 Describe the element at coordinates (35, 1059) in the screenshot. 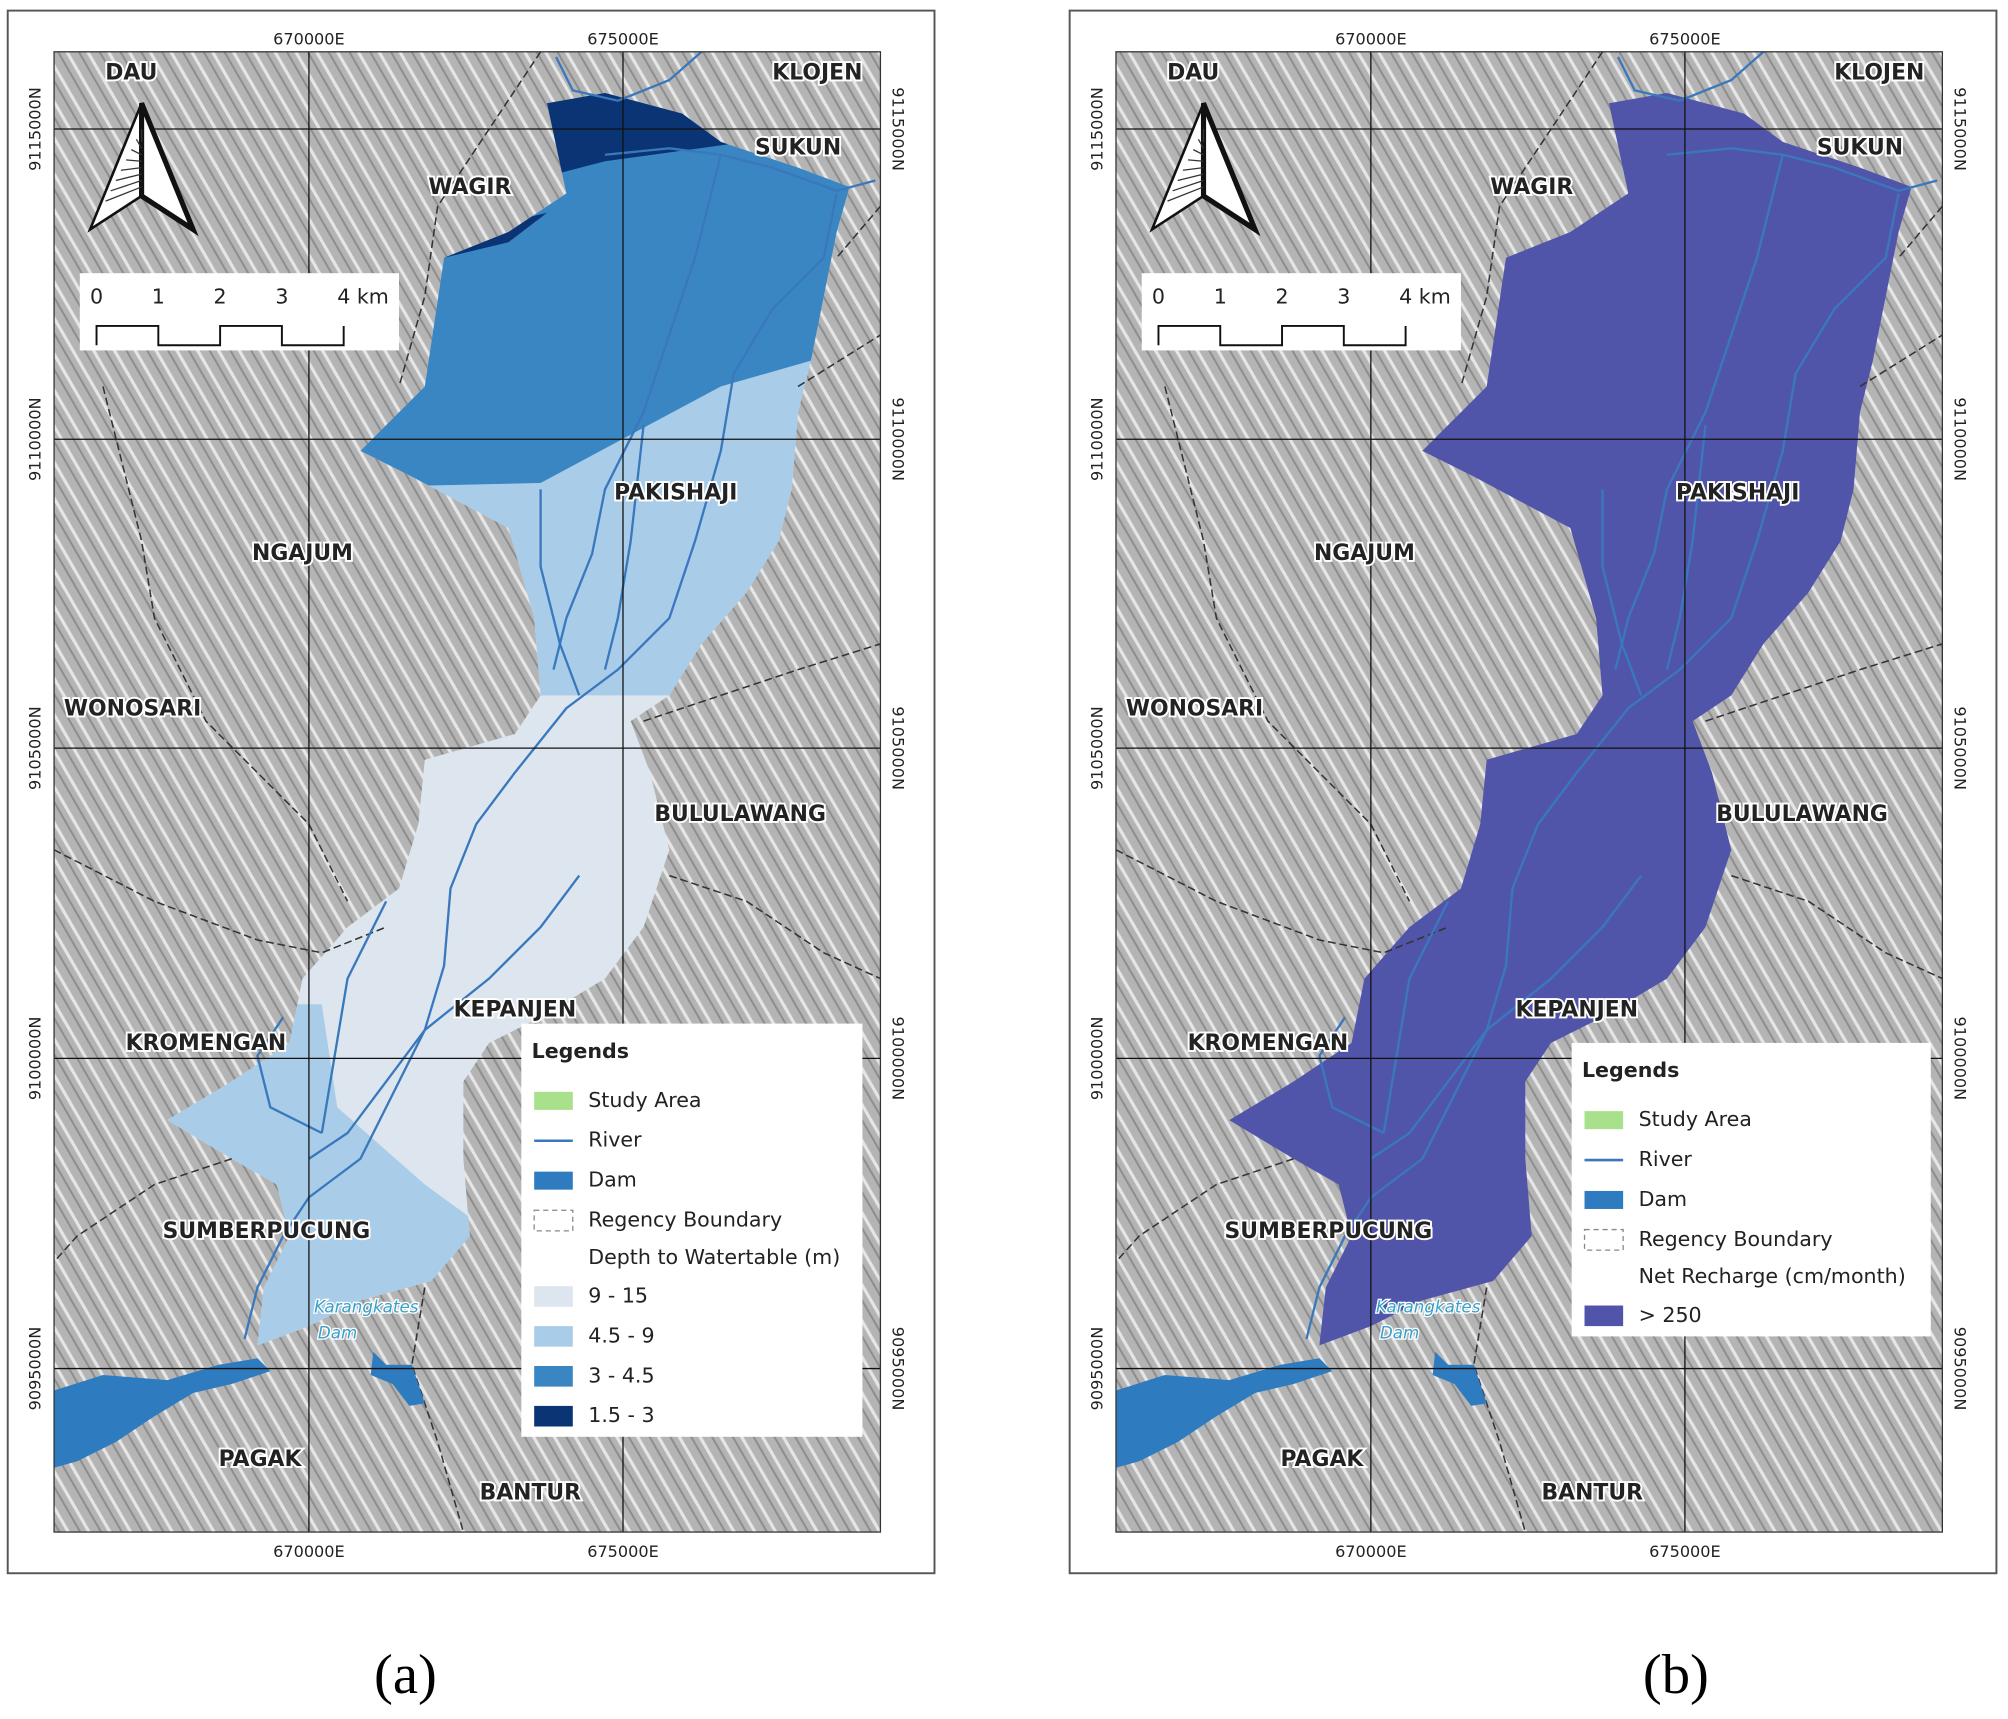

I see `y-coordinate-label: 9100000N` at that location.